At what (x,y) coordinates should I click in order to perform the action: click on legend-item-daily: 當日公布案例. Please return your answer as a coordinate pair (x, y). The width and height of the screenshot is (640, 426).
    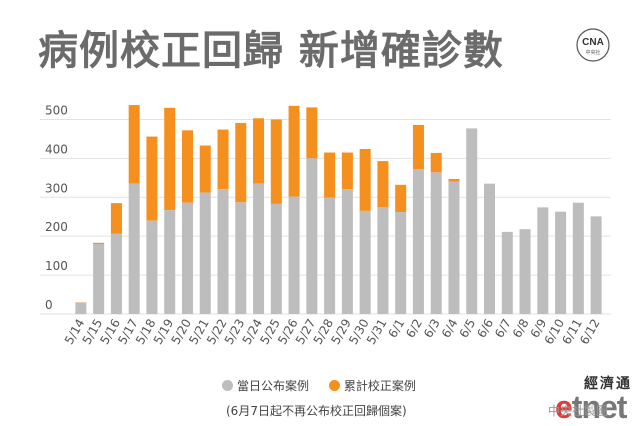
    Looking at the image, I should click on (265, 385).